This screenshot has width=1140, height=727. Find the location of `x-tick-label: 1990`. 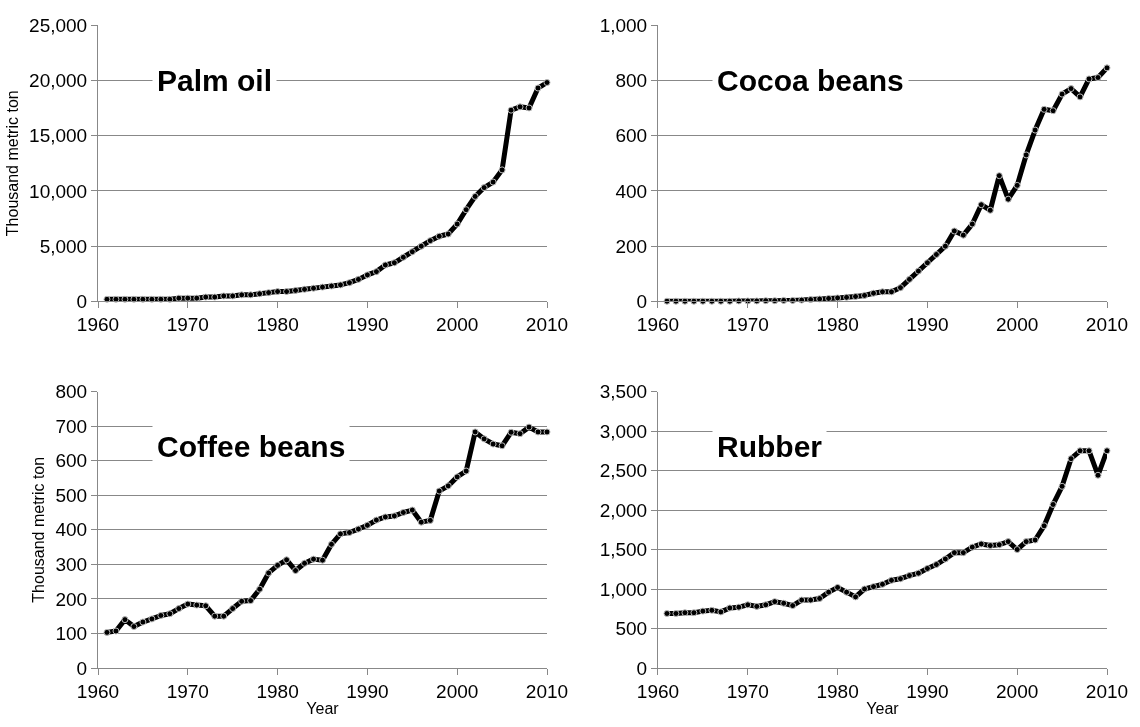

x-tick-label: 1990 is located at coordinates (927, 691).